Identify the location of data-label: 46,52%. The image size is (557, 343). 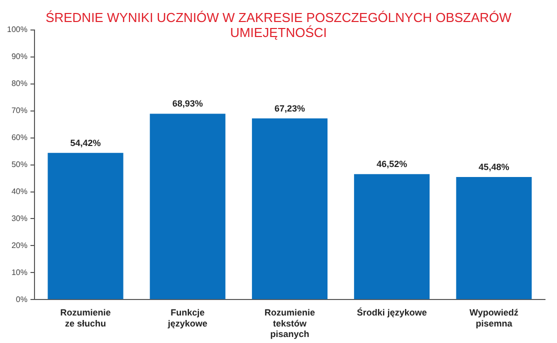
(392, 164).